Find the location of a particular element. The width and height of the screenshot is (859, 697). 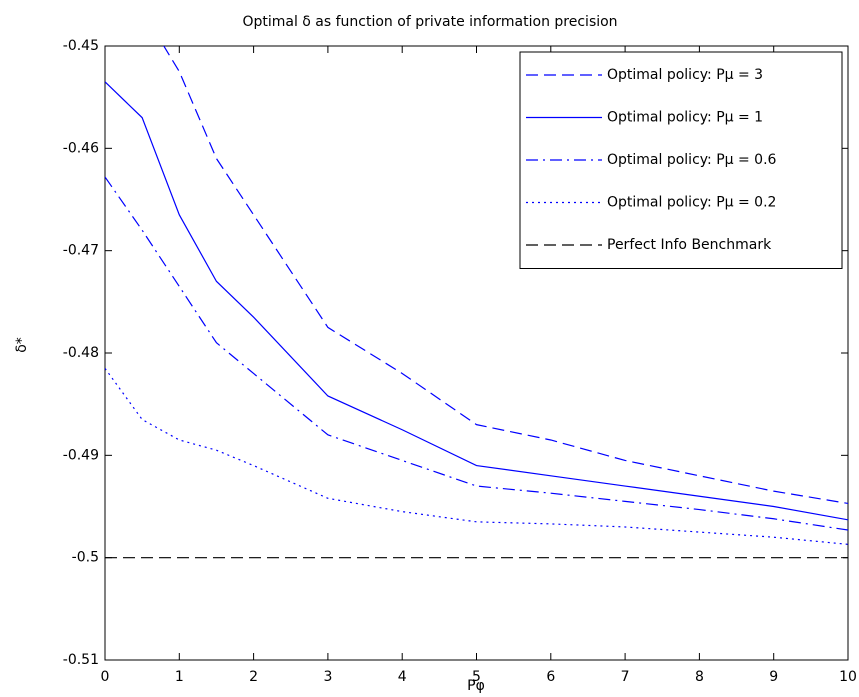

x-tick-label: 0 is located at coordinates (105, 677).